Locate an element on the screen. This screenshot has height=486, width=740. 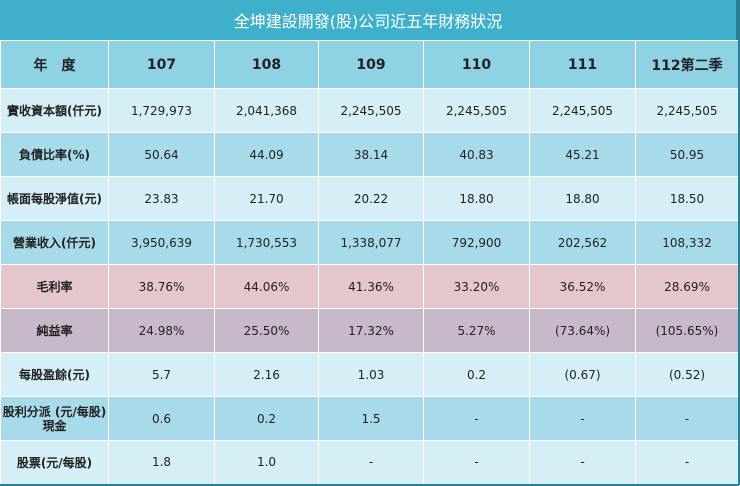
cell-value: 38.14 is located at coordinates (371, 154).